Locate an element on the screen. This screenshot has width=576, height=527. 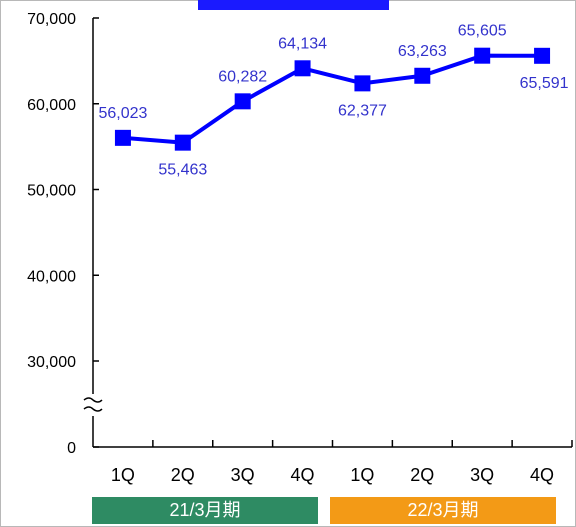
data-label: 55,463 is located at coordinates (182, 170).